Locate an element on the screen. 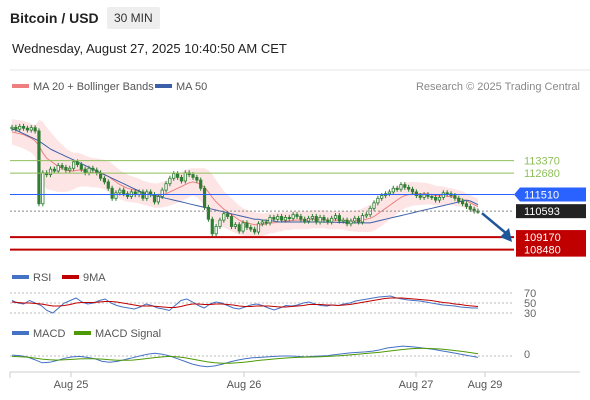  price-level-label: 109170 is located at coordinates (542, 238).